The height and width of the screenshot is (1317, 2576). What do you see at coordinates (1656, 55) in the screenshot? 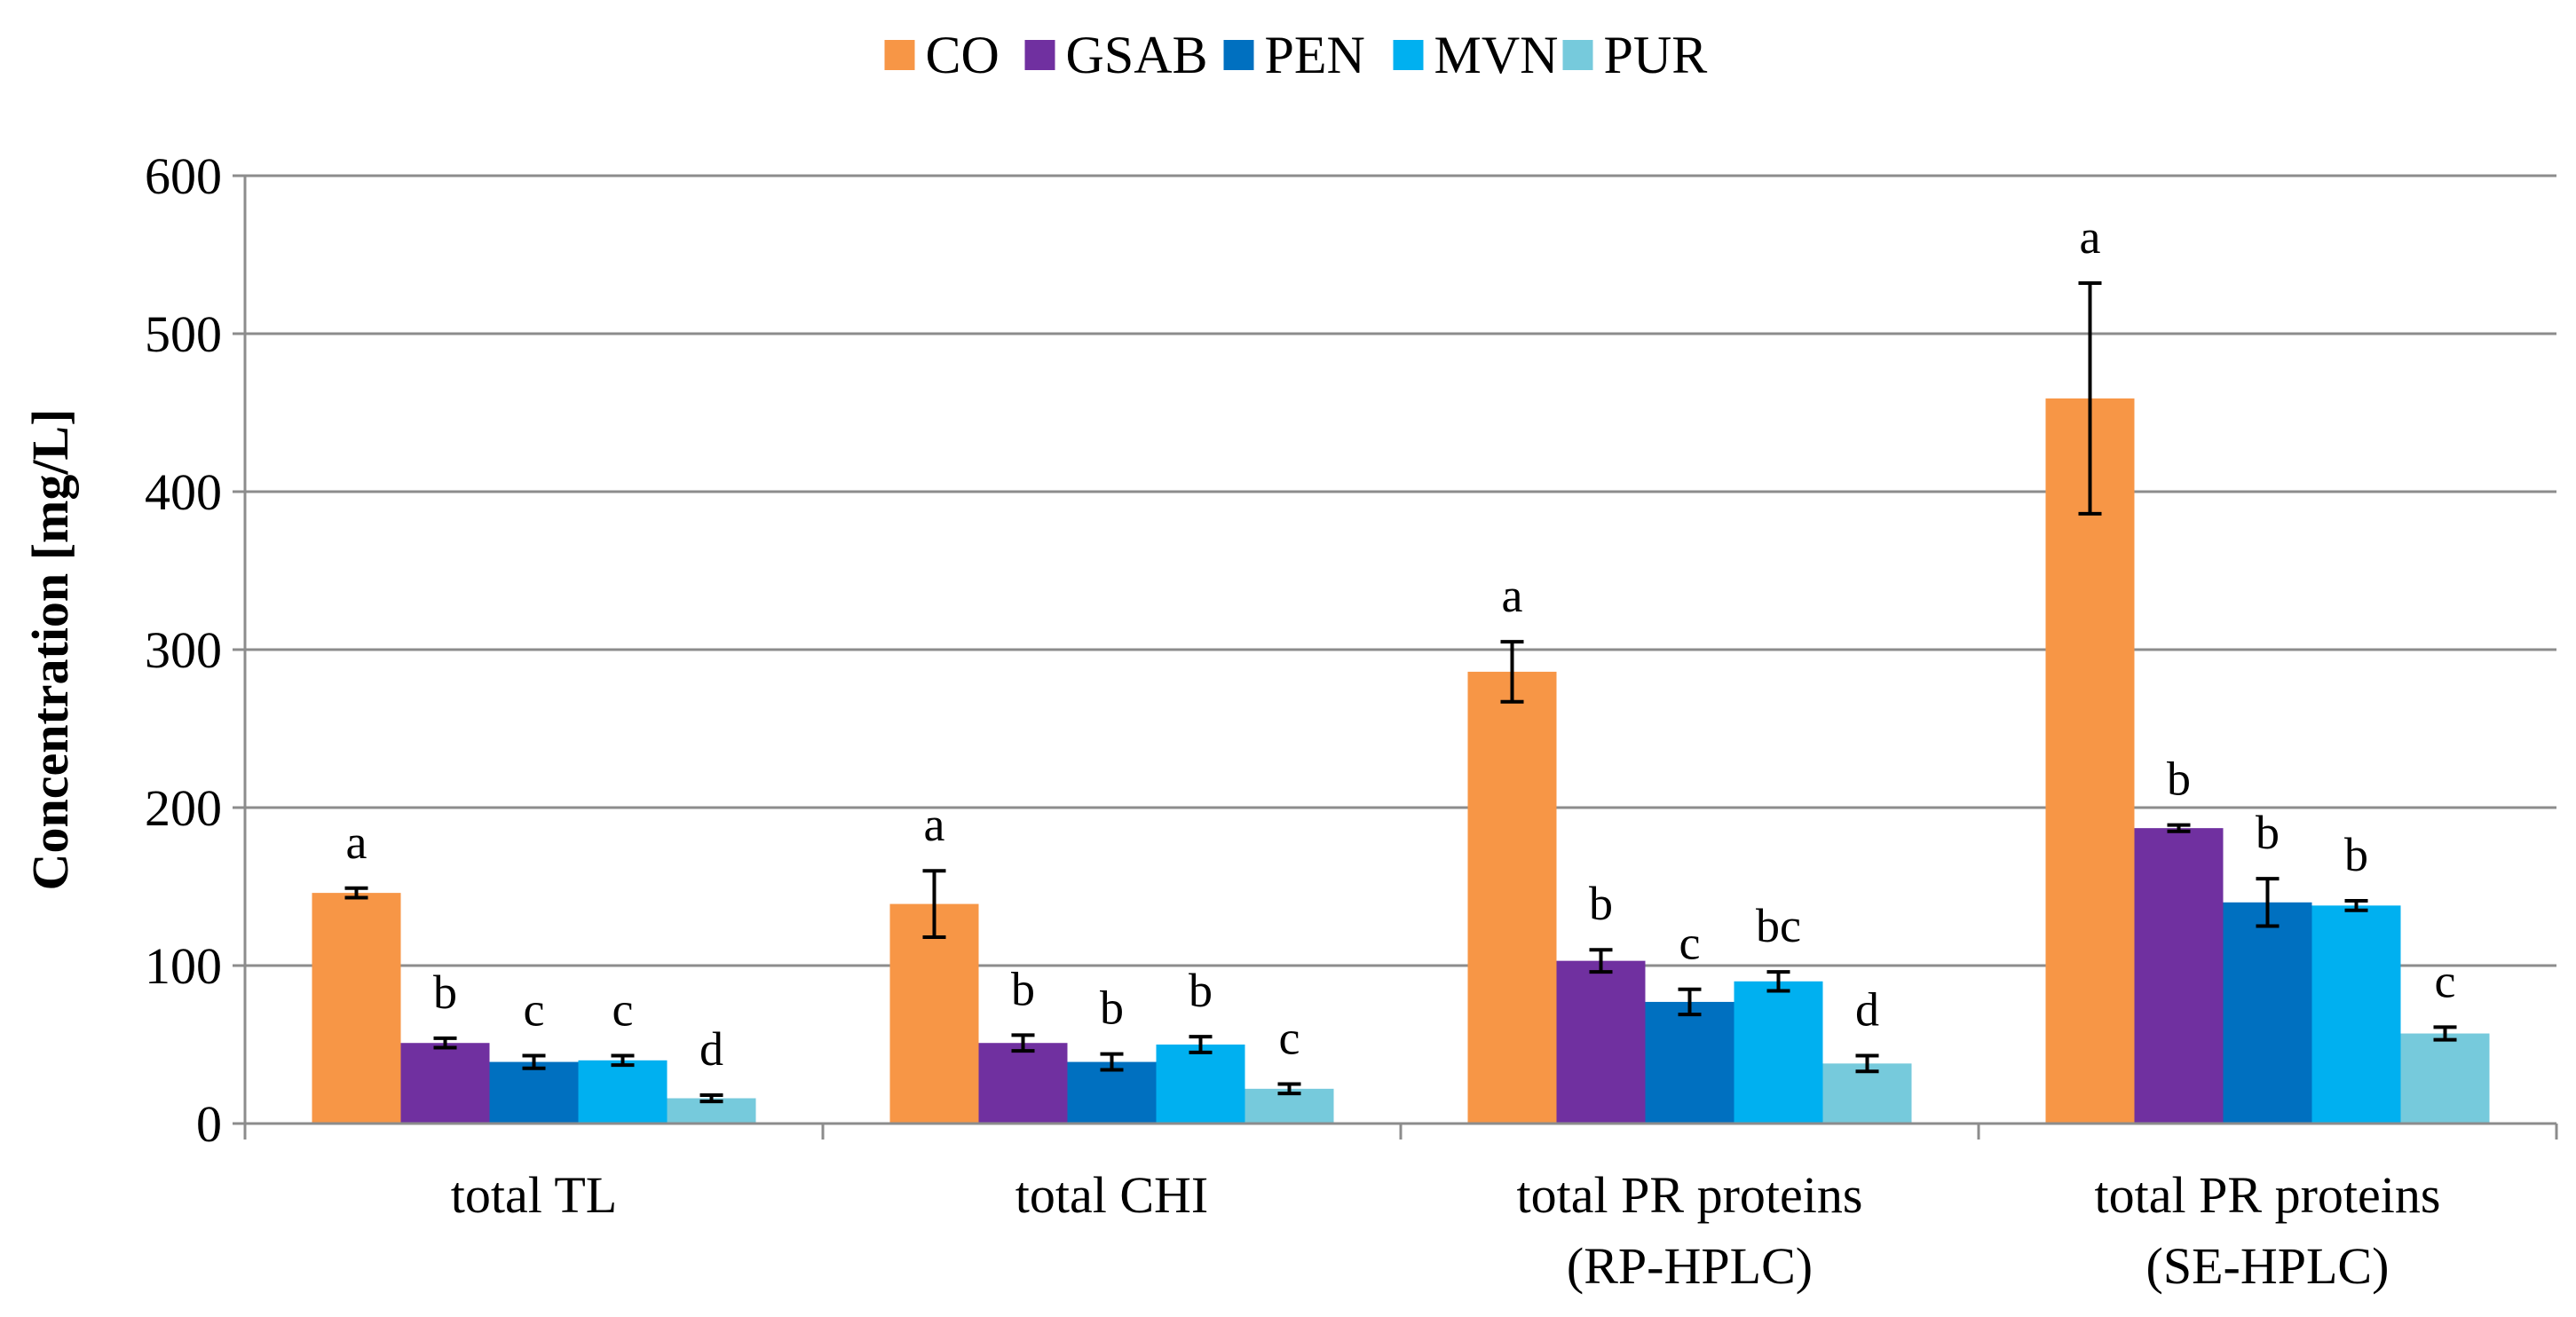
I see `legend-label-pur: PUR` at bounding box center [1656, 55].